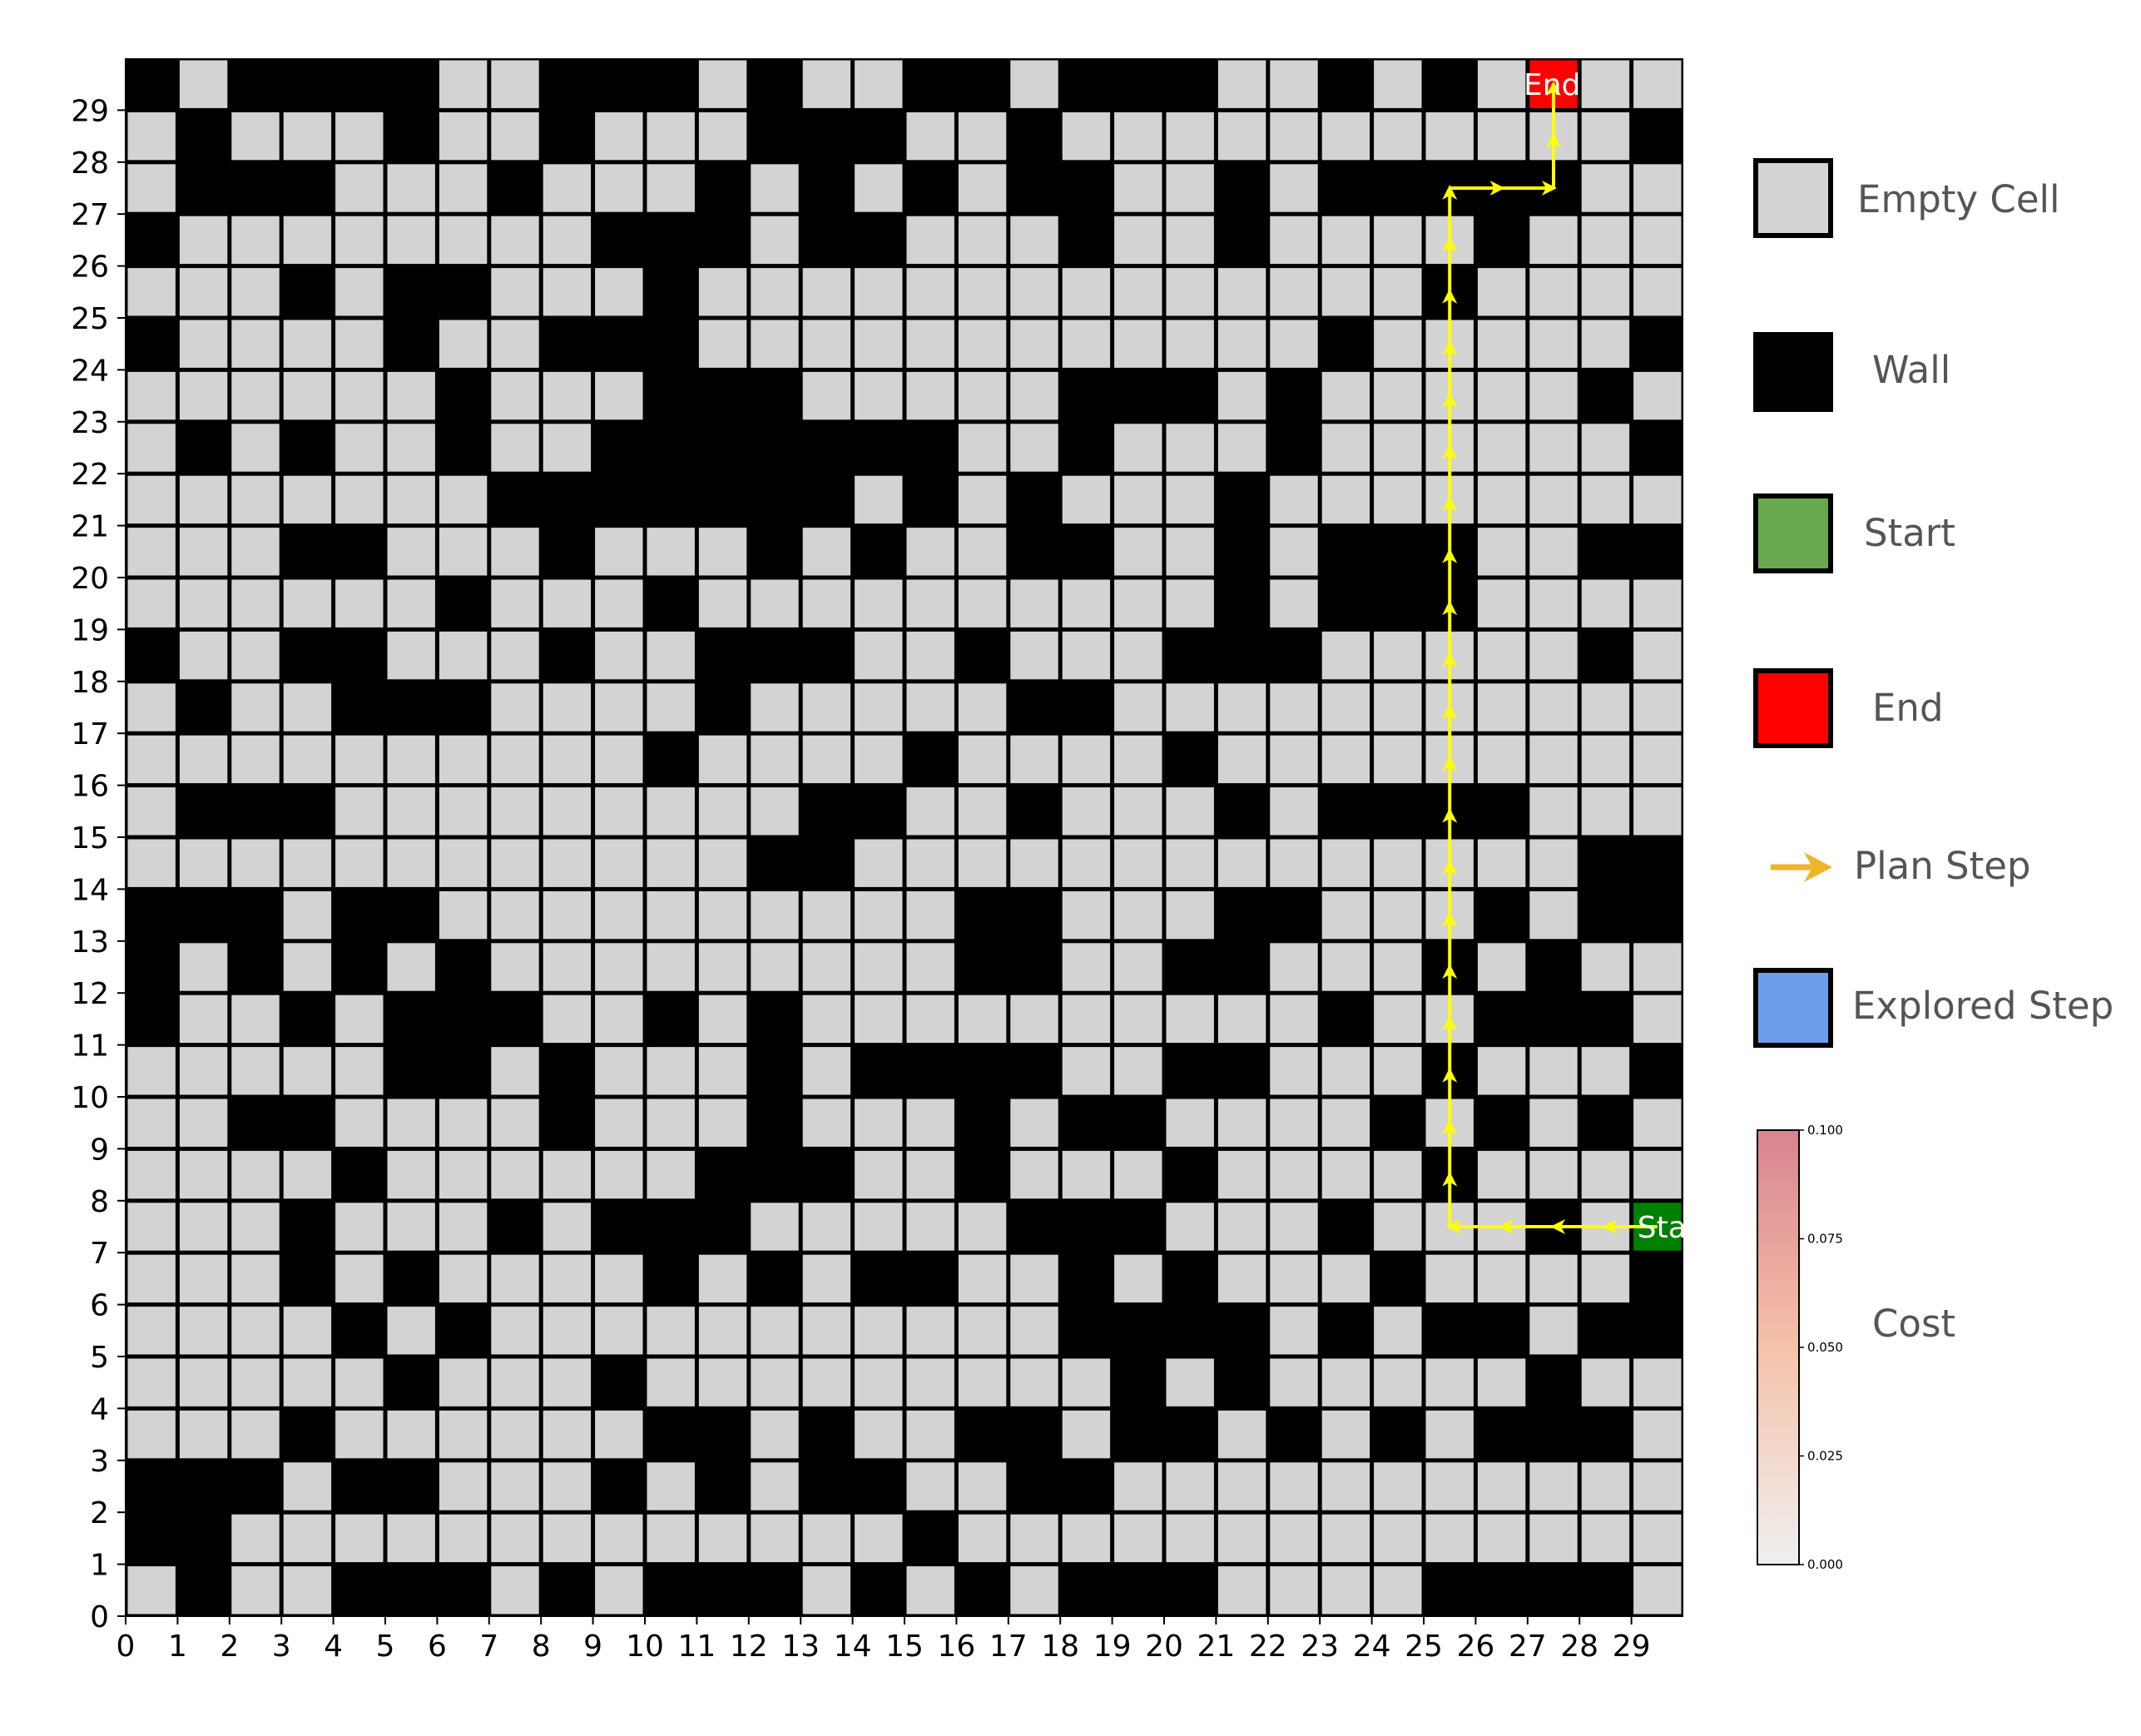 Image resolution: width=2141 pixels, height=1736 pixels. What do you see at coordinates (99, 1566) in the screenshot?
I see `y-tick-label: 1` at bounding box center [99, 1566].